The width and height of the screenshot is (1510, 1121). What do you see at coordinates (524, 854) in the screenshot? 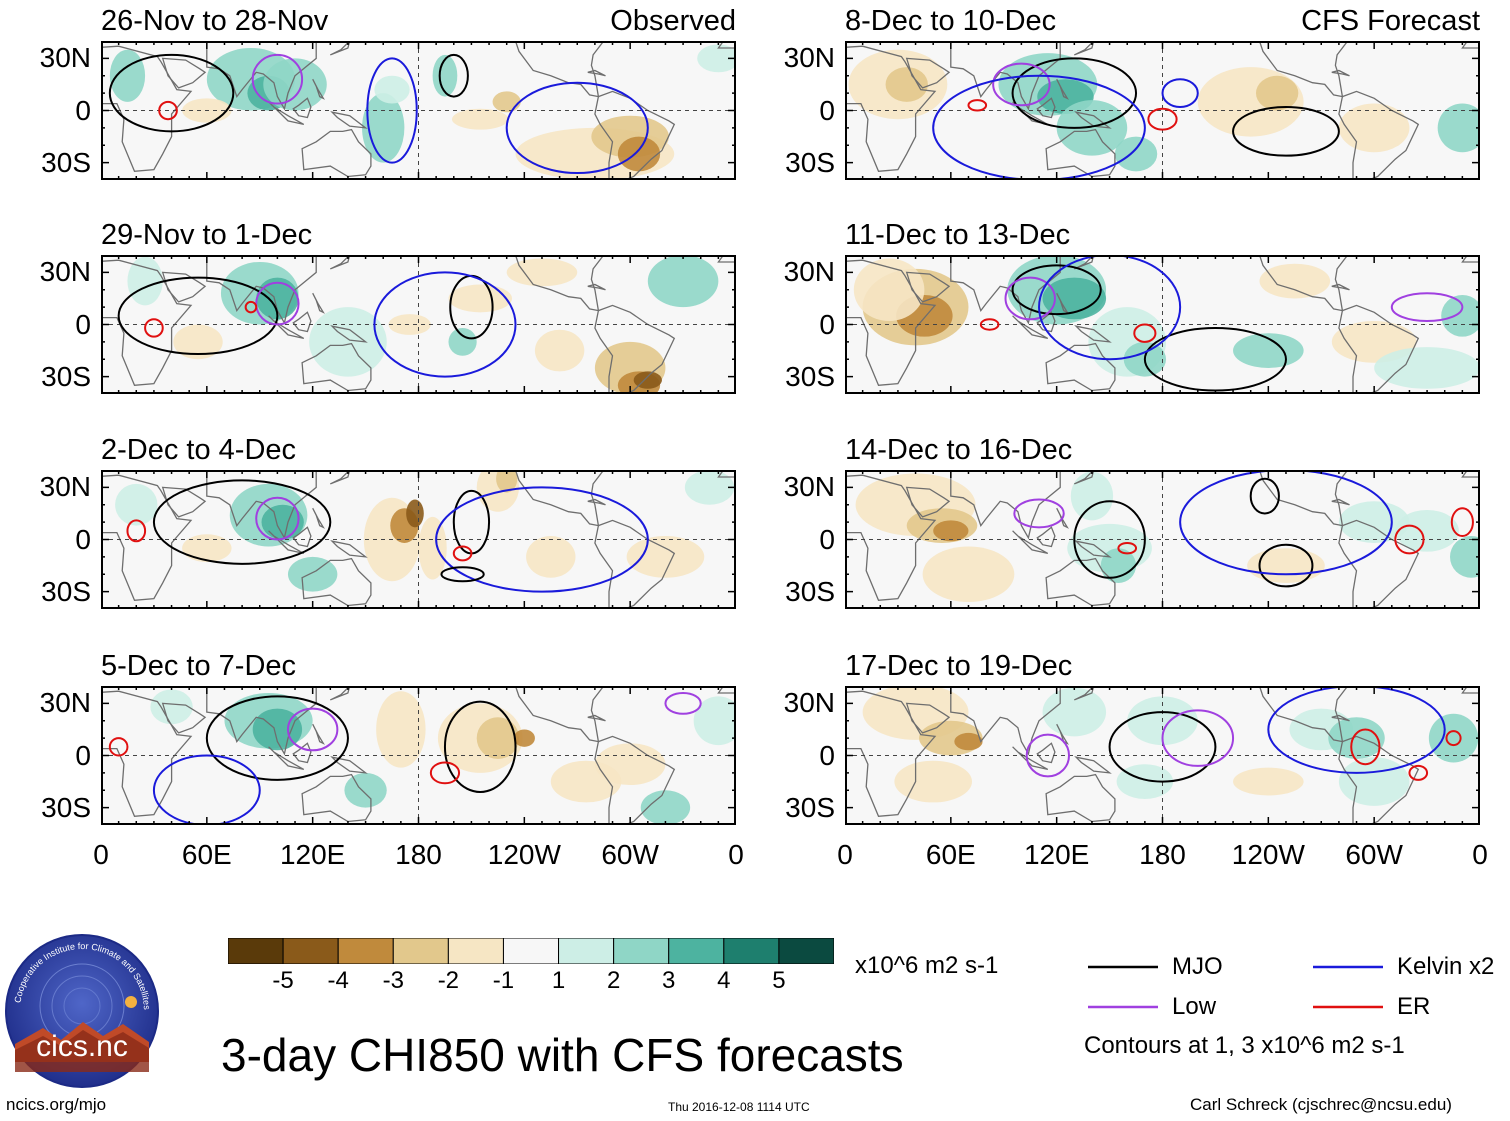
I see `lon-label-0-4: 120W` at bounding box center [524, 854].